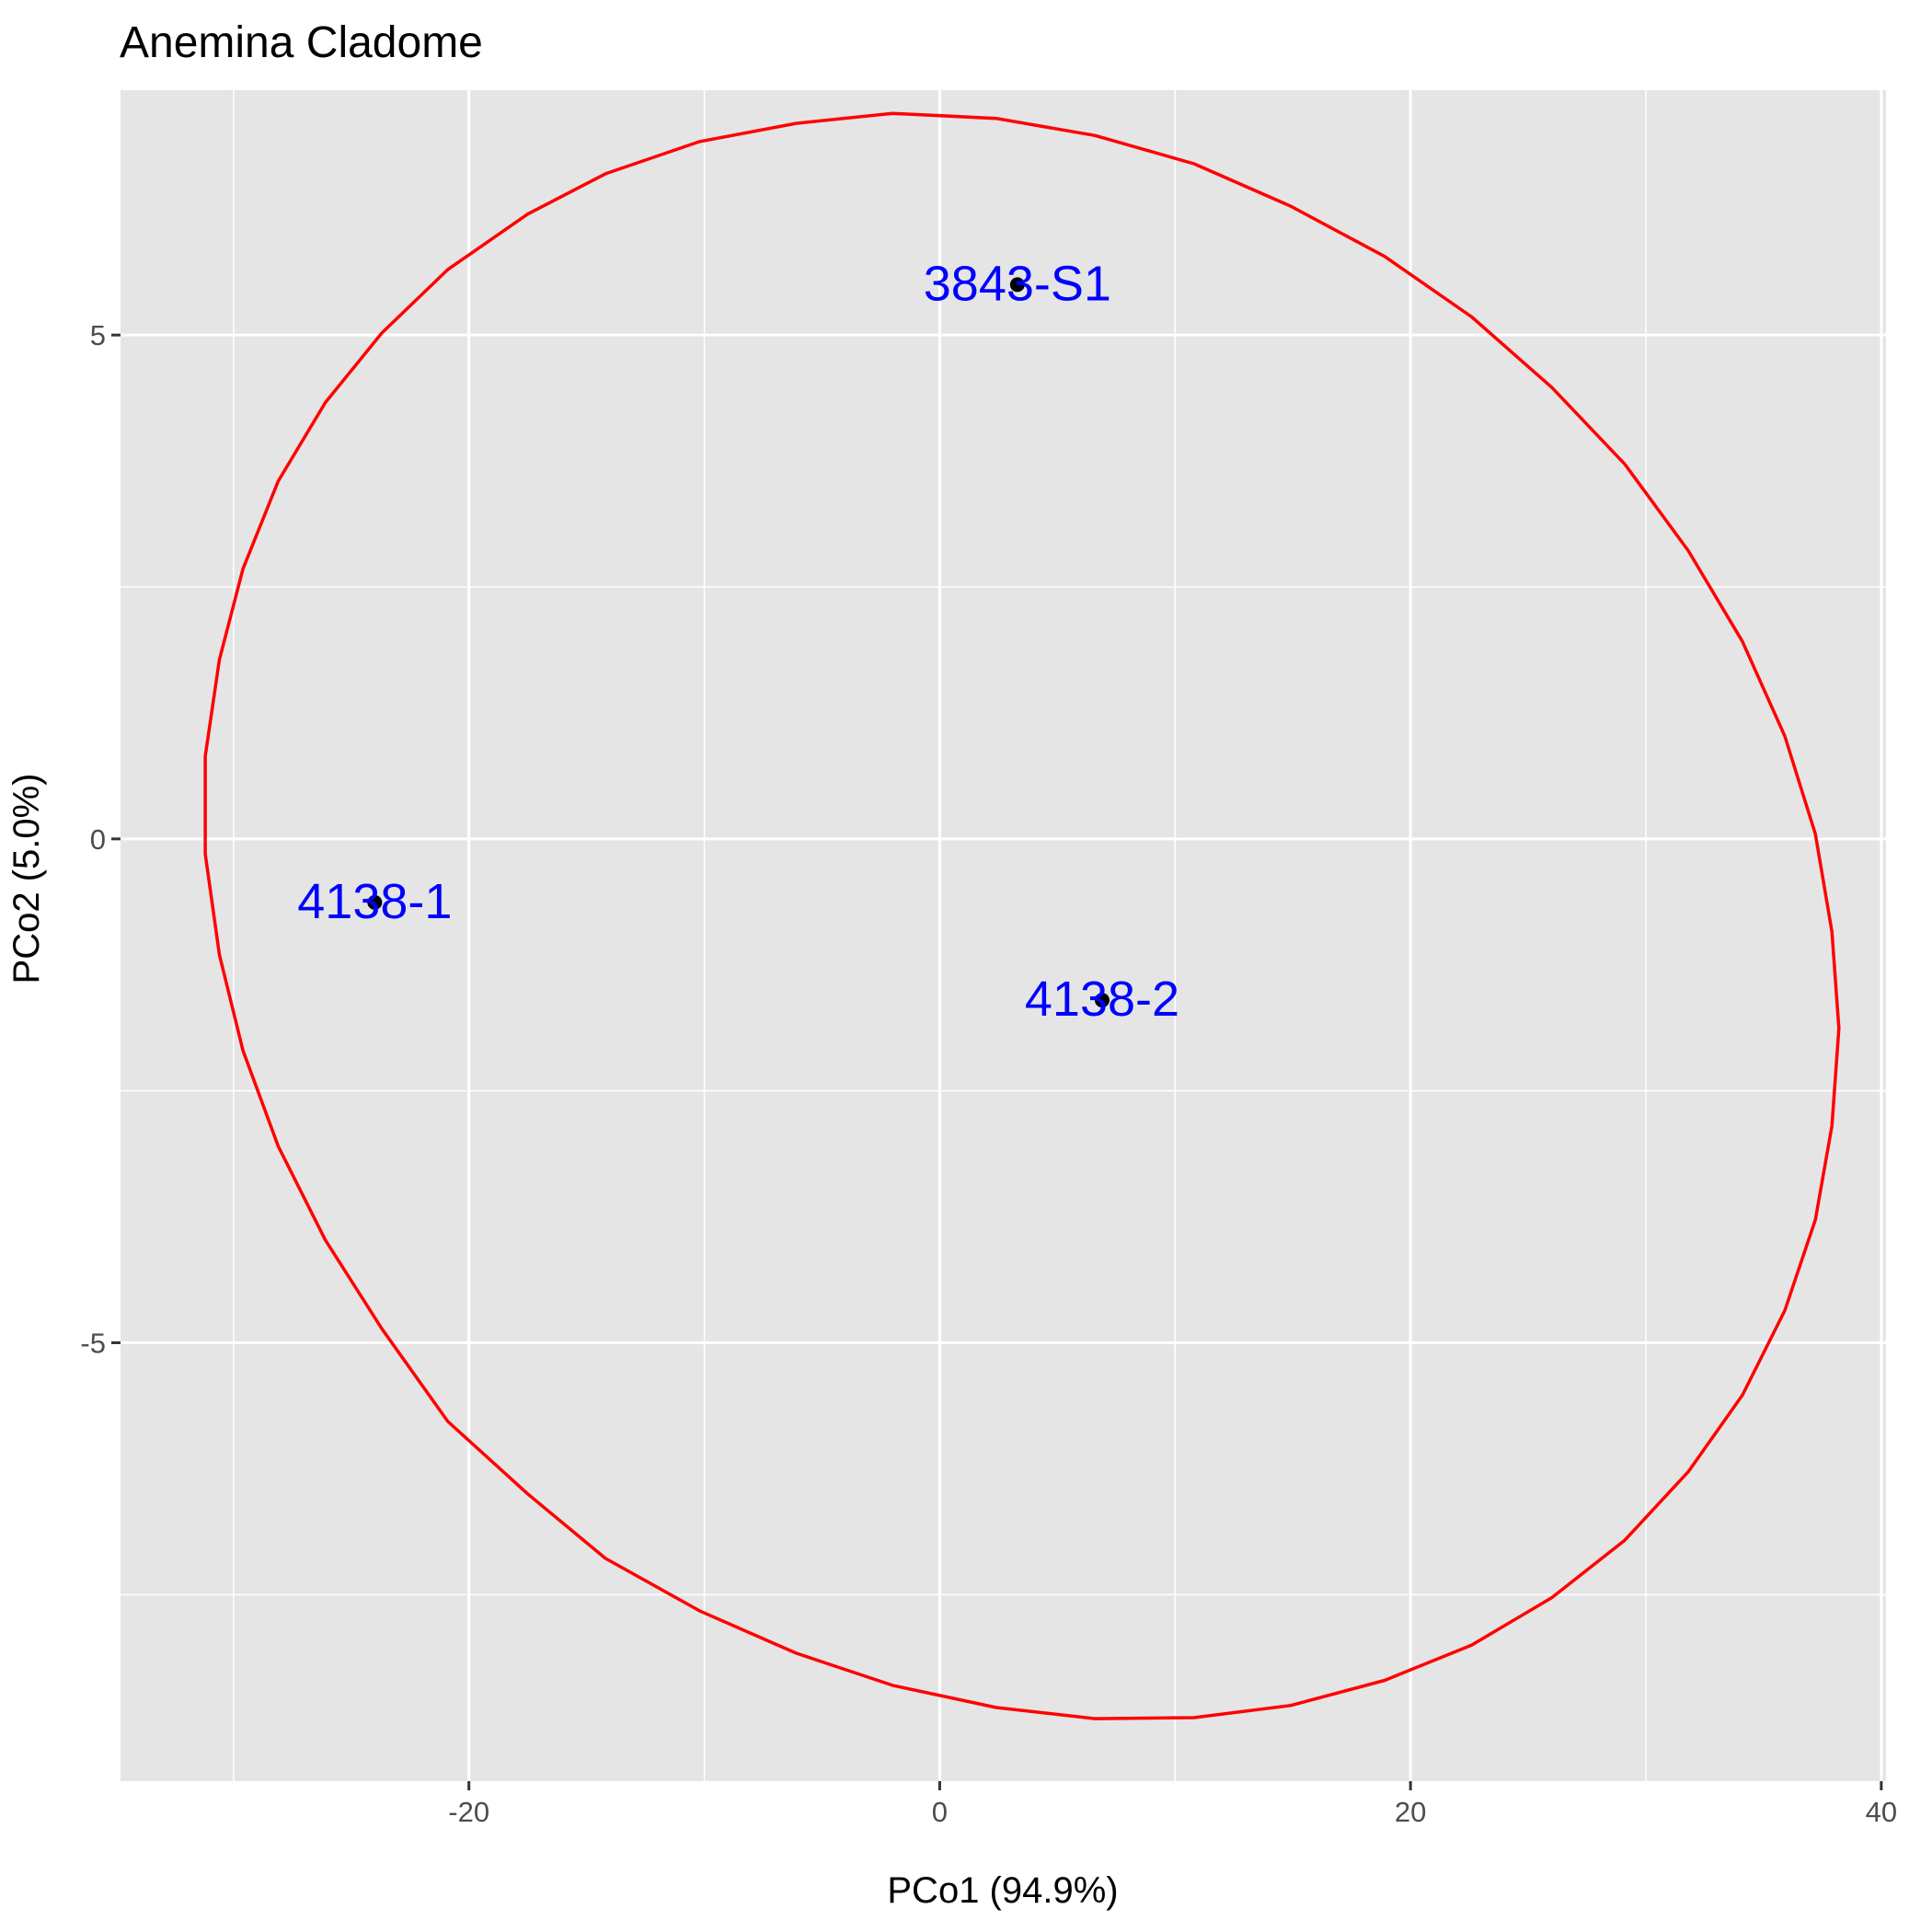 The width and height of the screenshot is (1932, 1932). What do you see at coordinates (93, 1344) in the screenshot?
I see `y-tick-label: -5` at bounding box center [93, 1344].